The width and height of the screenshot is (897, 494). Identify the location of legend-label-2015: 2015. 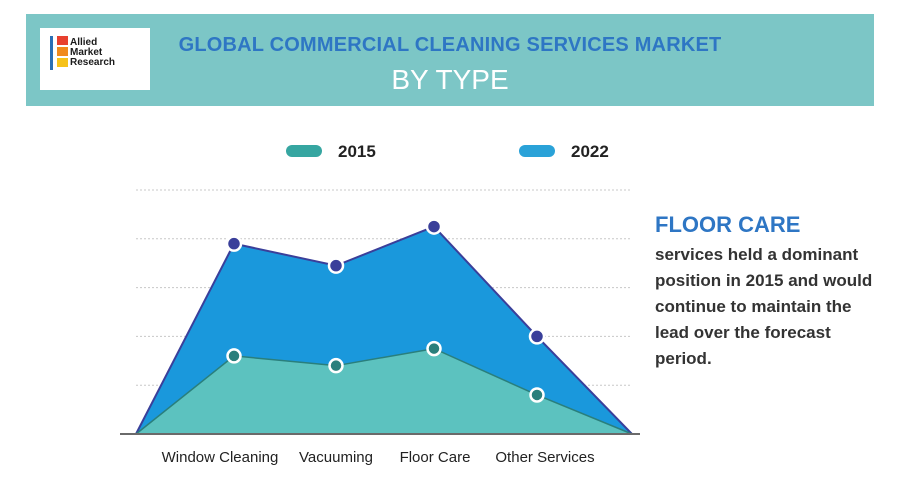
(357, 151).